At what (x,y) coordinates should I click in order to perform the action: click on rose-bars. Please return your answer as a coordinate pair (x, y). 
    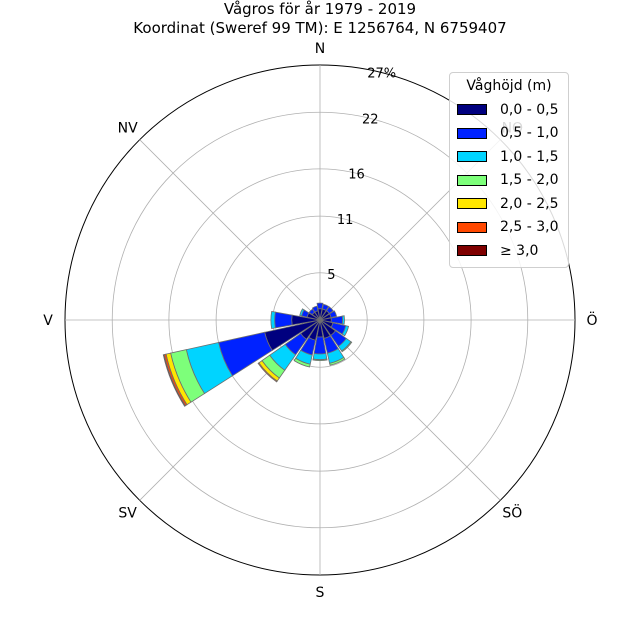
    Looking at the image, I should click on (257, 354).